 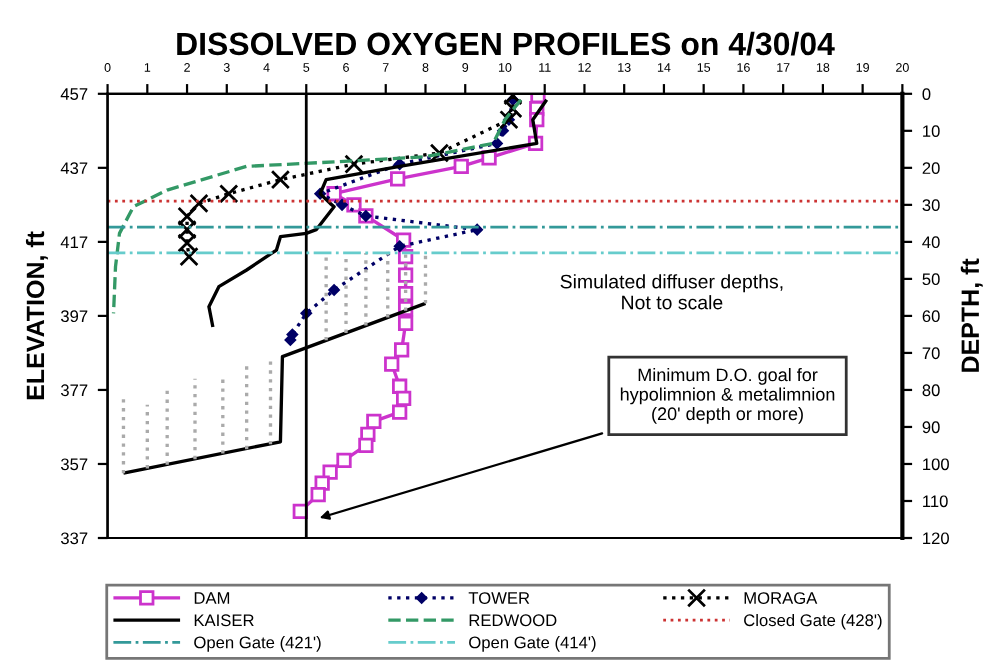 I want to click on y-tick-label: 417, so click(x=74, y=242).